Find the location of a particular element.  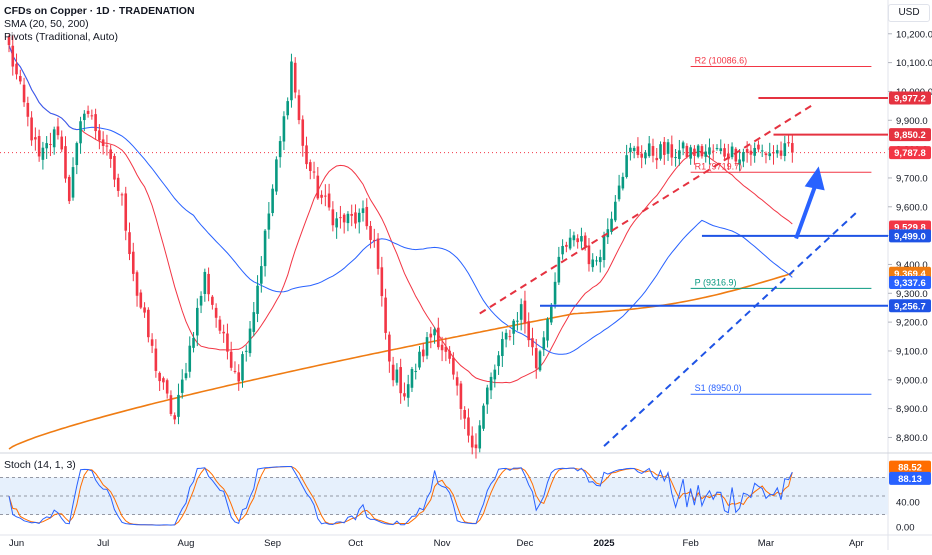

stoch-axis-badge is located at coordinates (910, 478).